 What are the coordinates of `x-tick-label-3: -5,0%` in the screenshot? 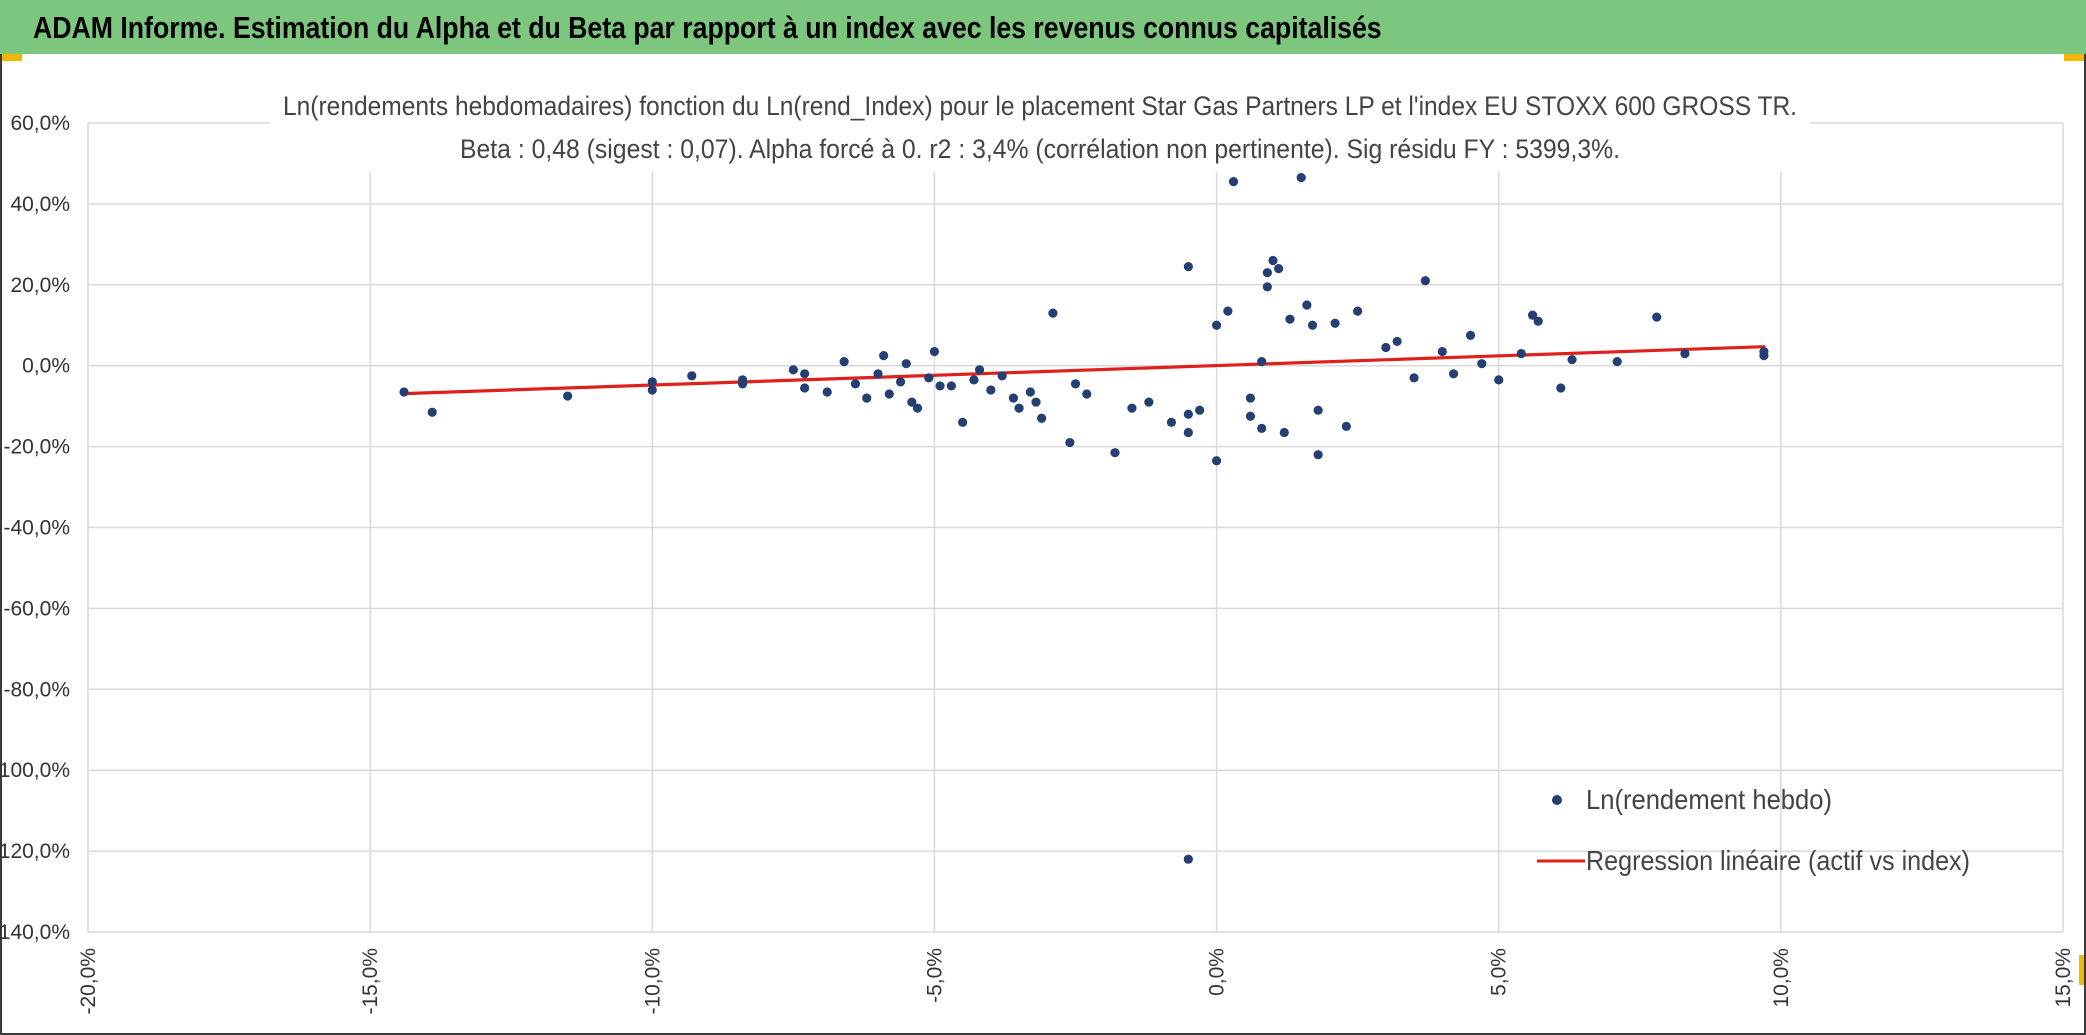 It's located at (934, 975).